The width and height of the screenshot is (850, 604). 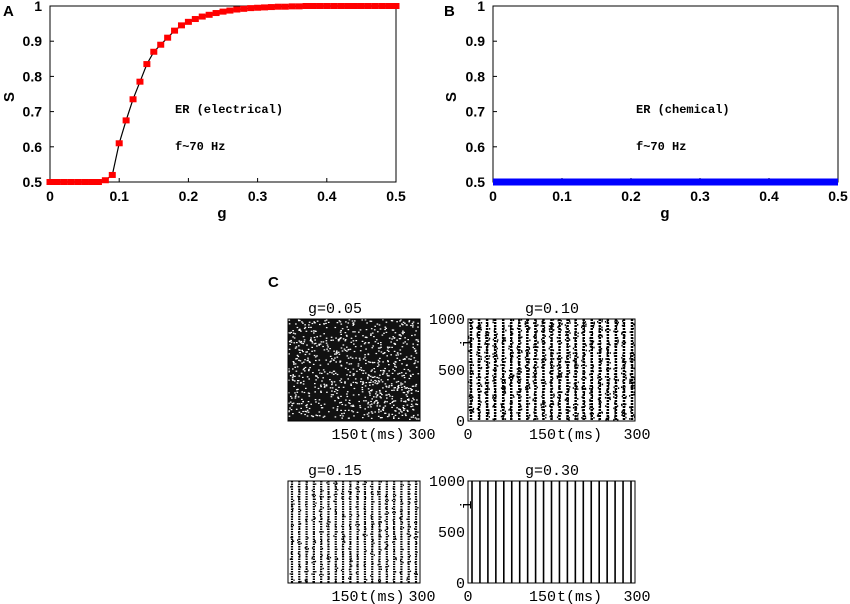 What do you see at coordinates (381, 596) in the screenshot?
I see `raster-xlabel: t(ms)` at bounding box center [381, 596].